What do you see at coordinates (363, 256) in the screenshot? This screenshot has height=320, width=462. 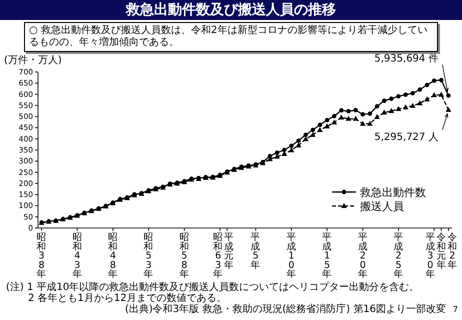 I see `x-tick-label: 平成20年` at bounding box center [363, 256].